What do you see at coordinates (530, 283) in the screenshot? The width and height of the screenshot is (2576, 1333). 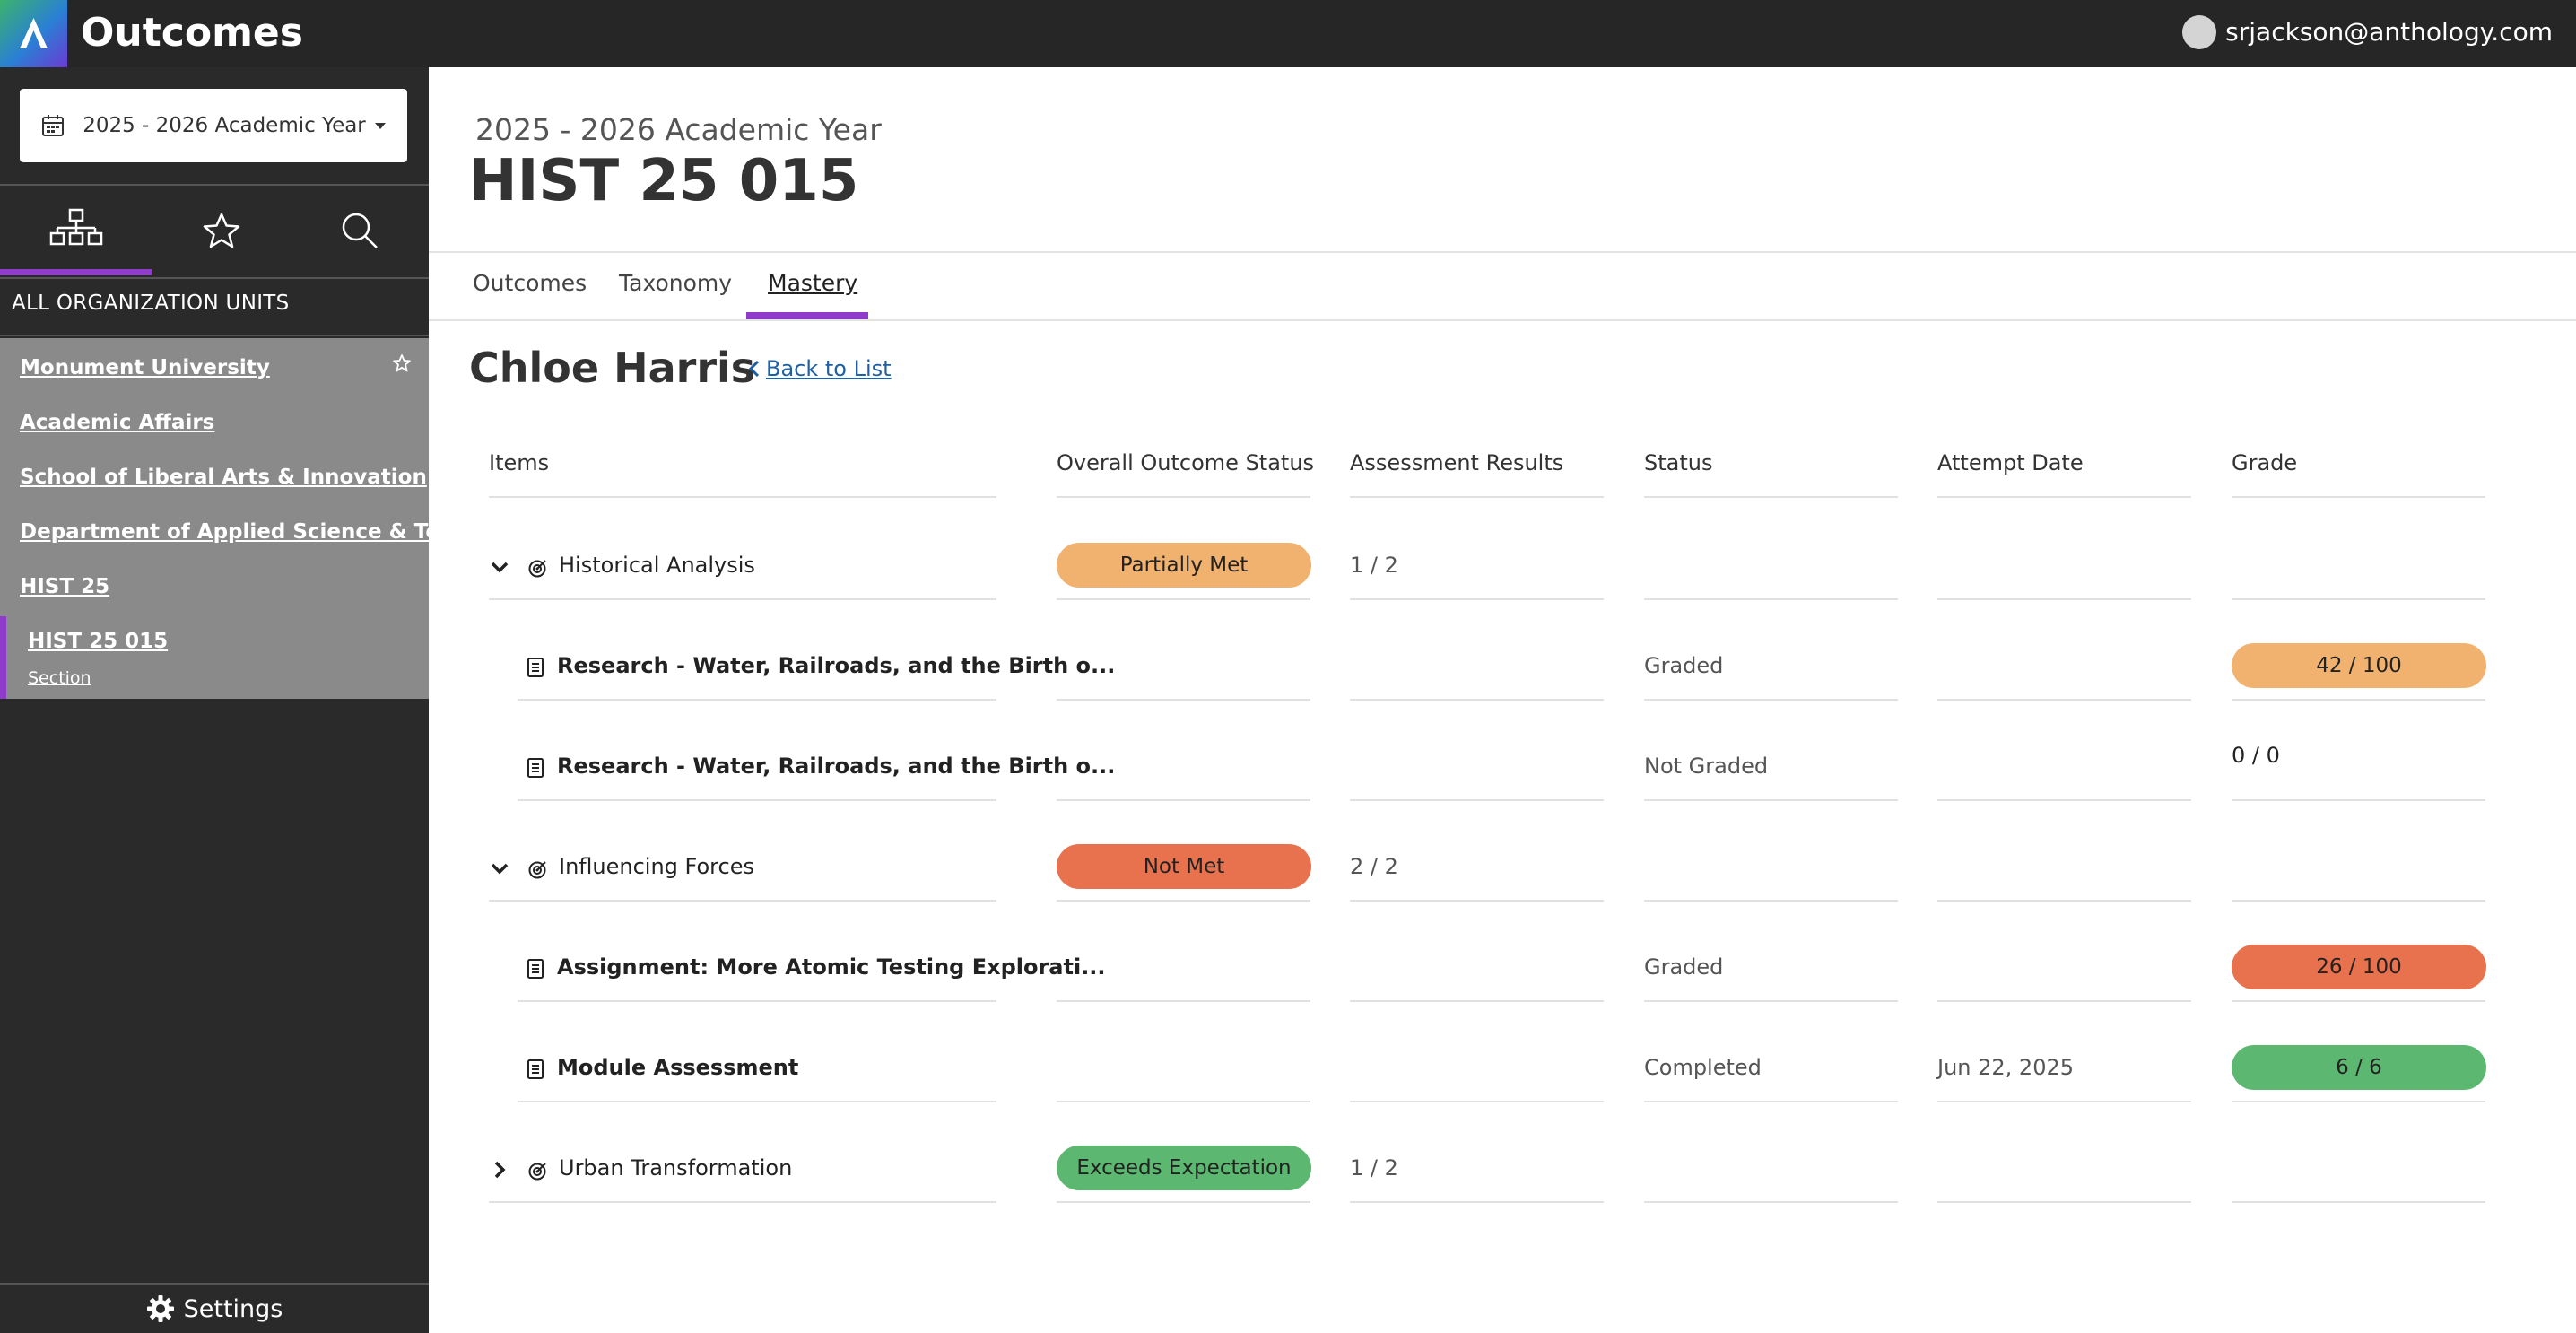 I see `tab-outcomes: Outcomes` at bounding box center [530, 283].